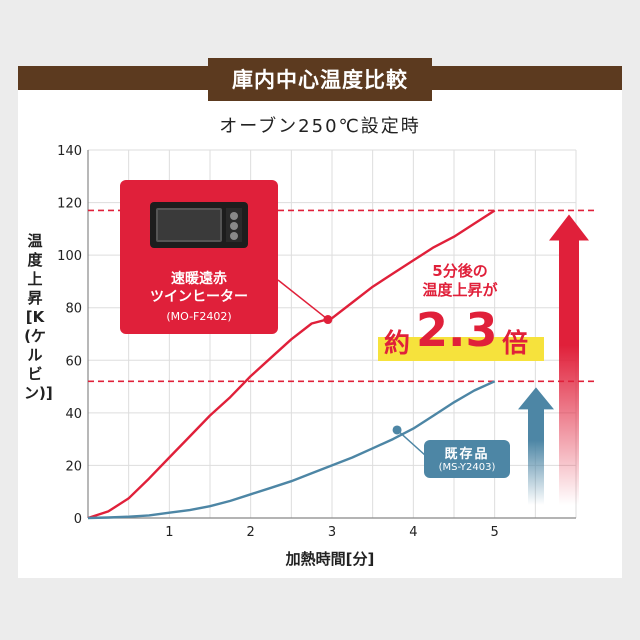  What do you see at coordinates (69, 204) in the screenshot?
I see `y-tick-label: 120` at bounding box center [69, 204].